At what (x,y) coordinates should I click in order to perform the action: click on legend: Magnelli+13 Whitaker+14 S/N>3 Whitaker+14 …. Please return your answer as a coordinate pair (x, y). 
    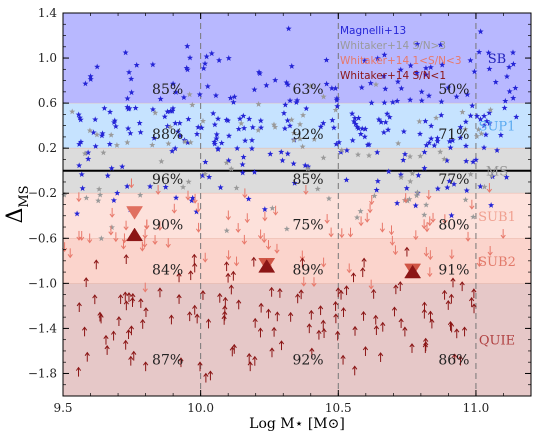
    Looking at the image, I should click on (401, 53).